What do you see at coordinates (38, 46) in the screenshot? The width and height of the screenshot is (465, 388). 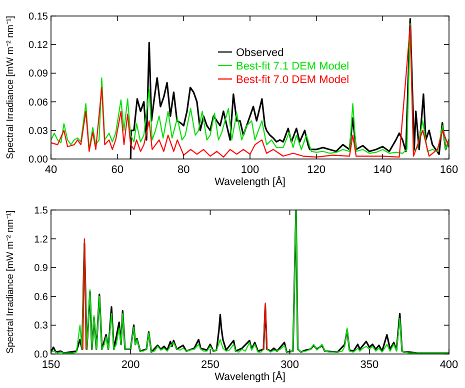 I see `y-tick-label: 0.12` at bounding box center [38, 46].